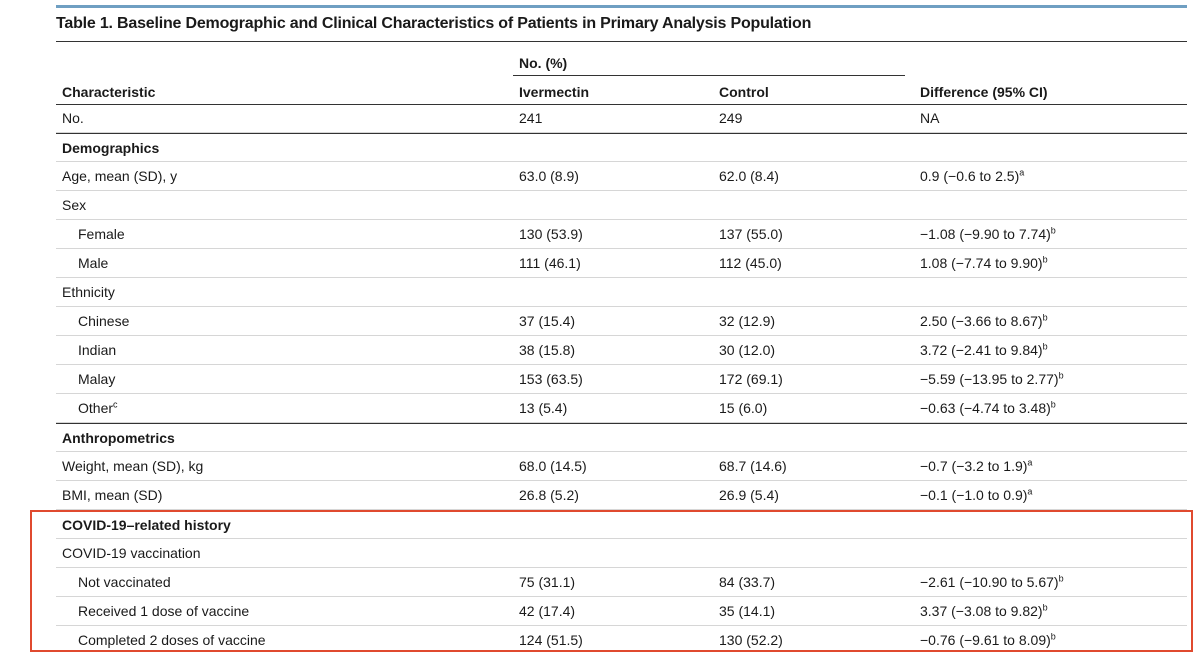  Describe the element at coordinates (543, 408) in the screenshot. I see `ivermectin-value: 13 (5.4)` at that location.